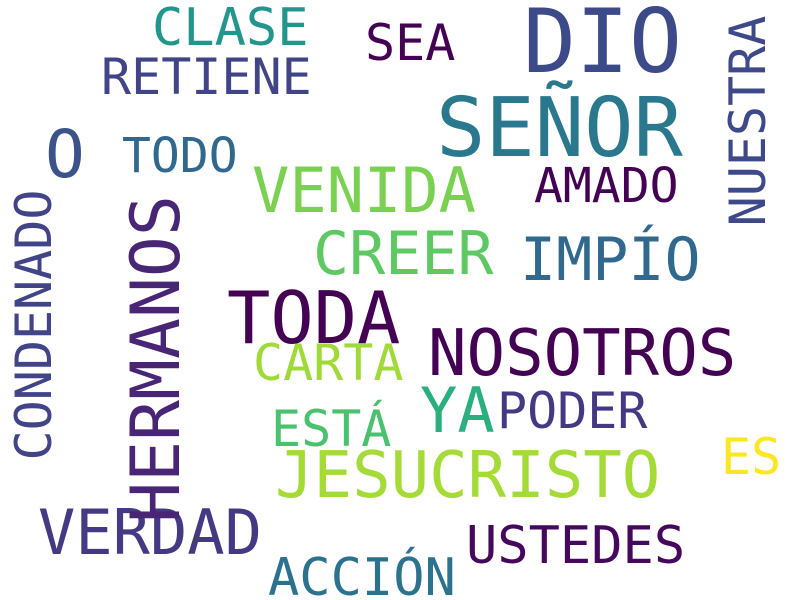 This screenshot has width=800, height=600. I want to click on word-verdad: VERDAD, so click(150, 532).